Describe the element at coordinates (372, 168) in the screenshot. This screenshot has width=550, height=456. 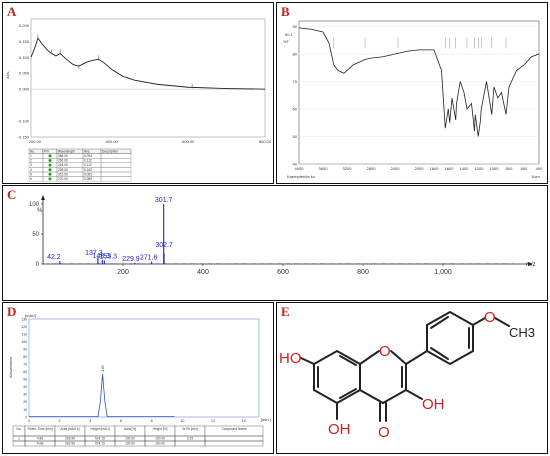
I see `ir-x-tick-label: 2800` at that location.